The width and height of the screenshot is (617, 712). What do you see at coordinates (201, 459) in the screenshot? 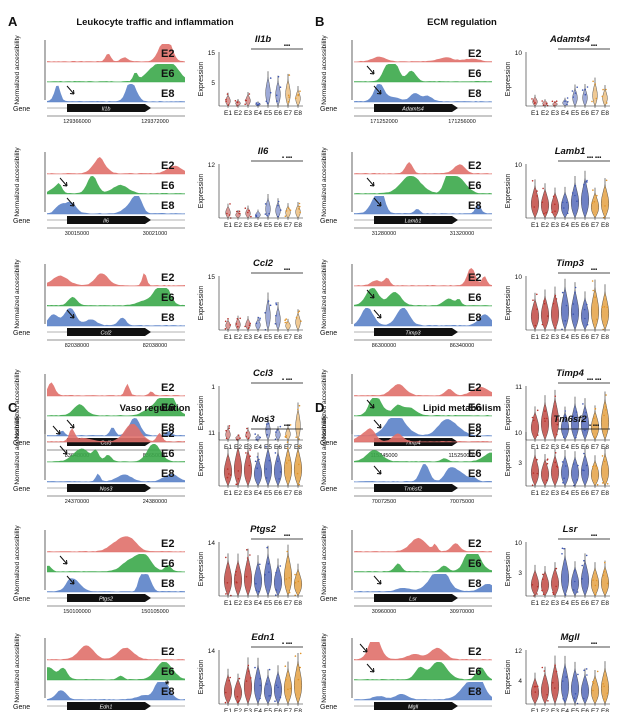
I see `violin-y-label: Expression` at bounding box center [201, 459].